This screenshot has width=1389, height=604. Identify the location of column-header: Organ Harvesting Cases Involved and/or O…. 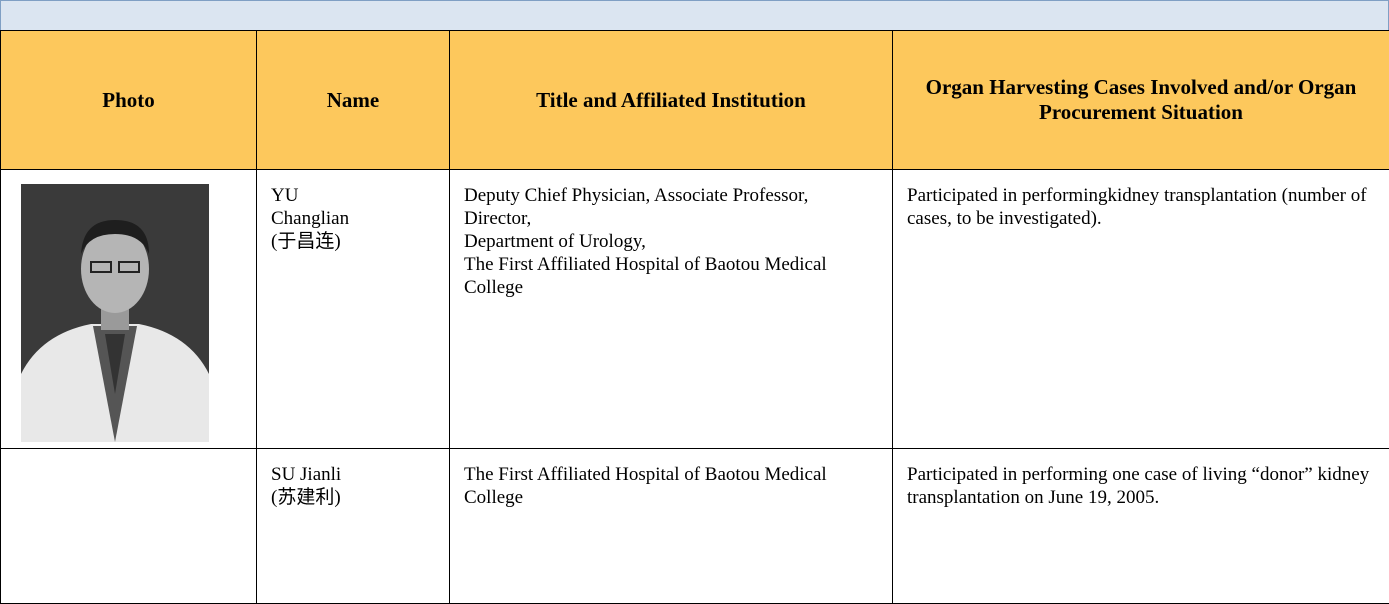
(1141, 100).